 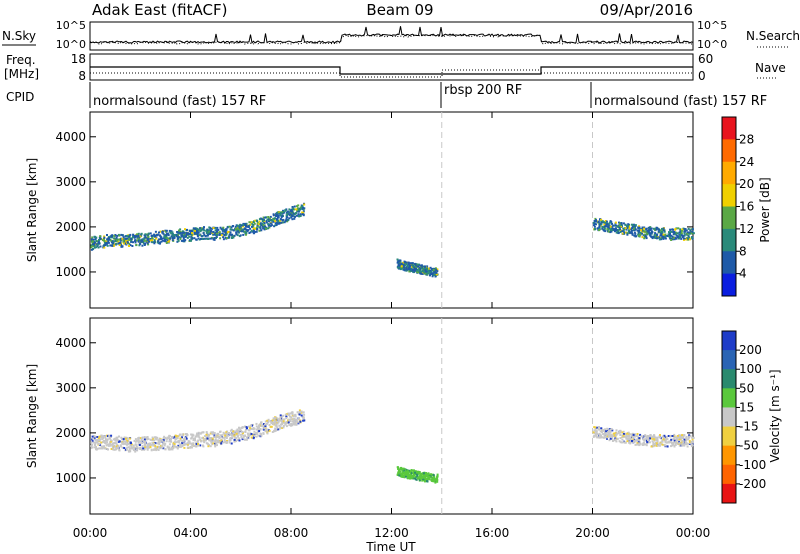 I want to click on nsky-trace, so click(x=391, y=35).